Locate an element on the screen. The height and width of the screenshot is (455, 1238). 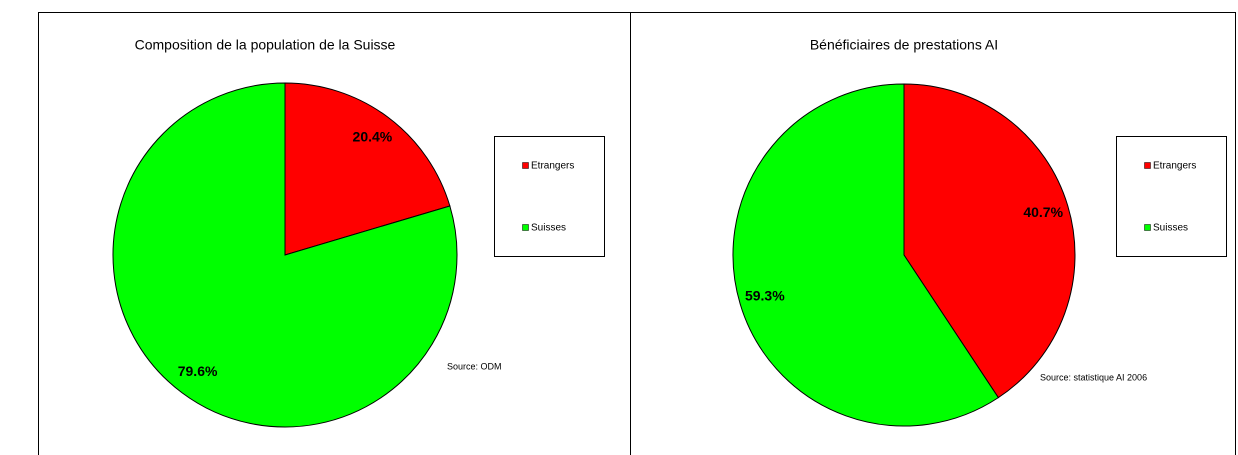
pie-slice is located at coordinates (367, 169).